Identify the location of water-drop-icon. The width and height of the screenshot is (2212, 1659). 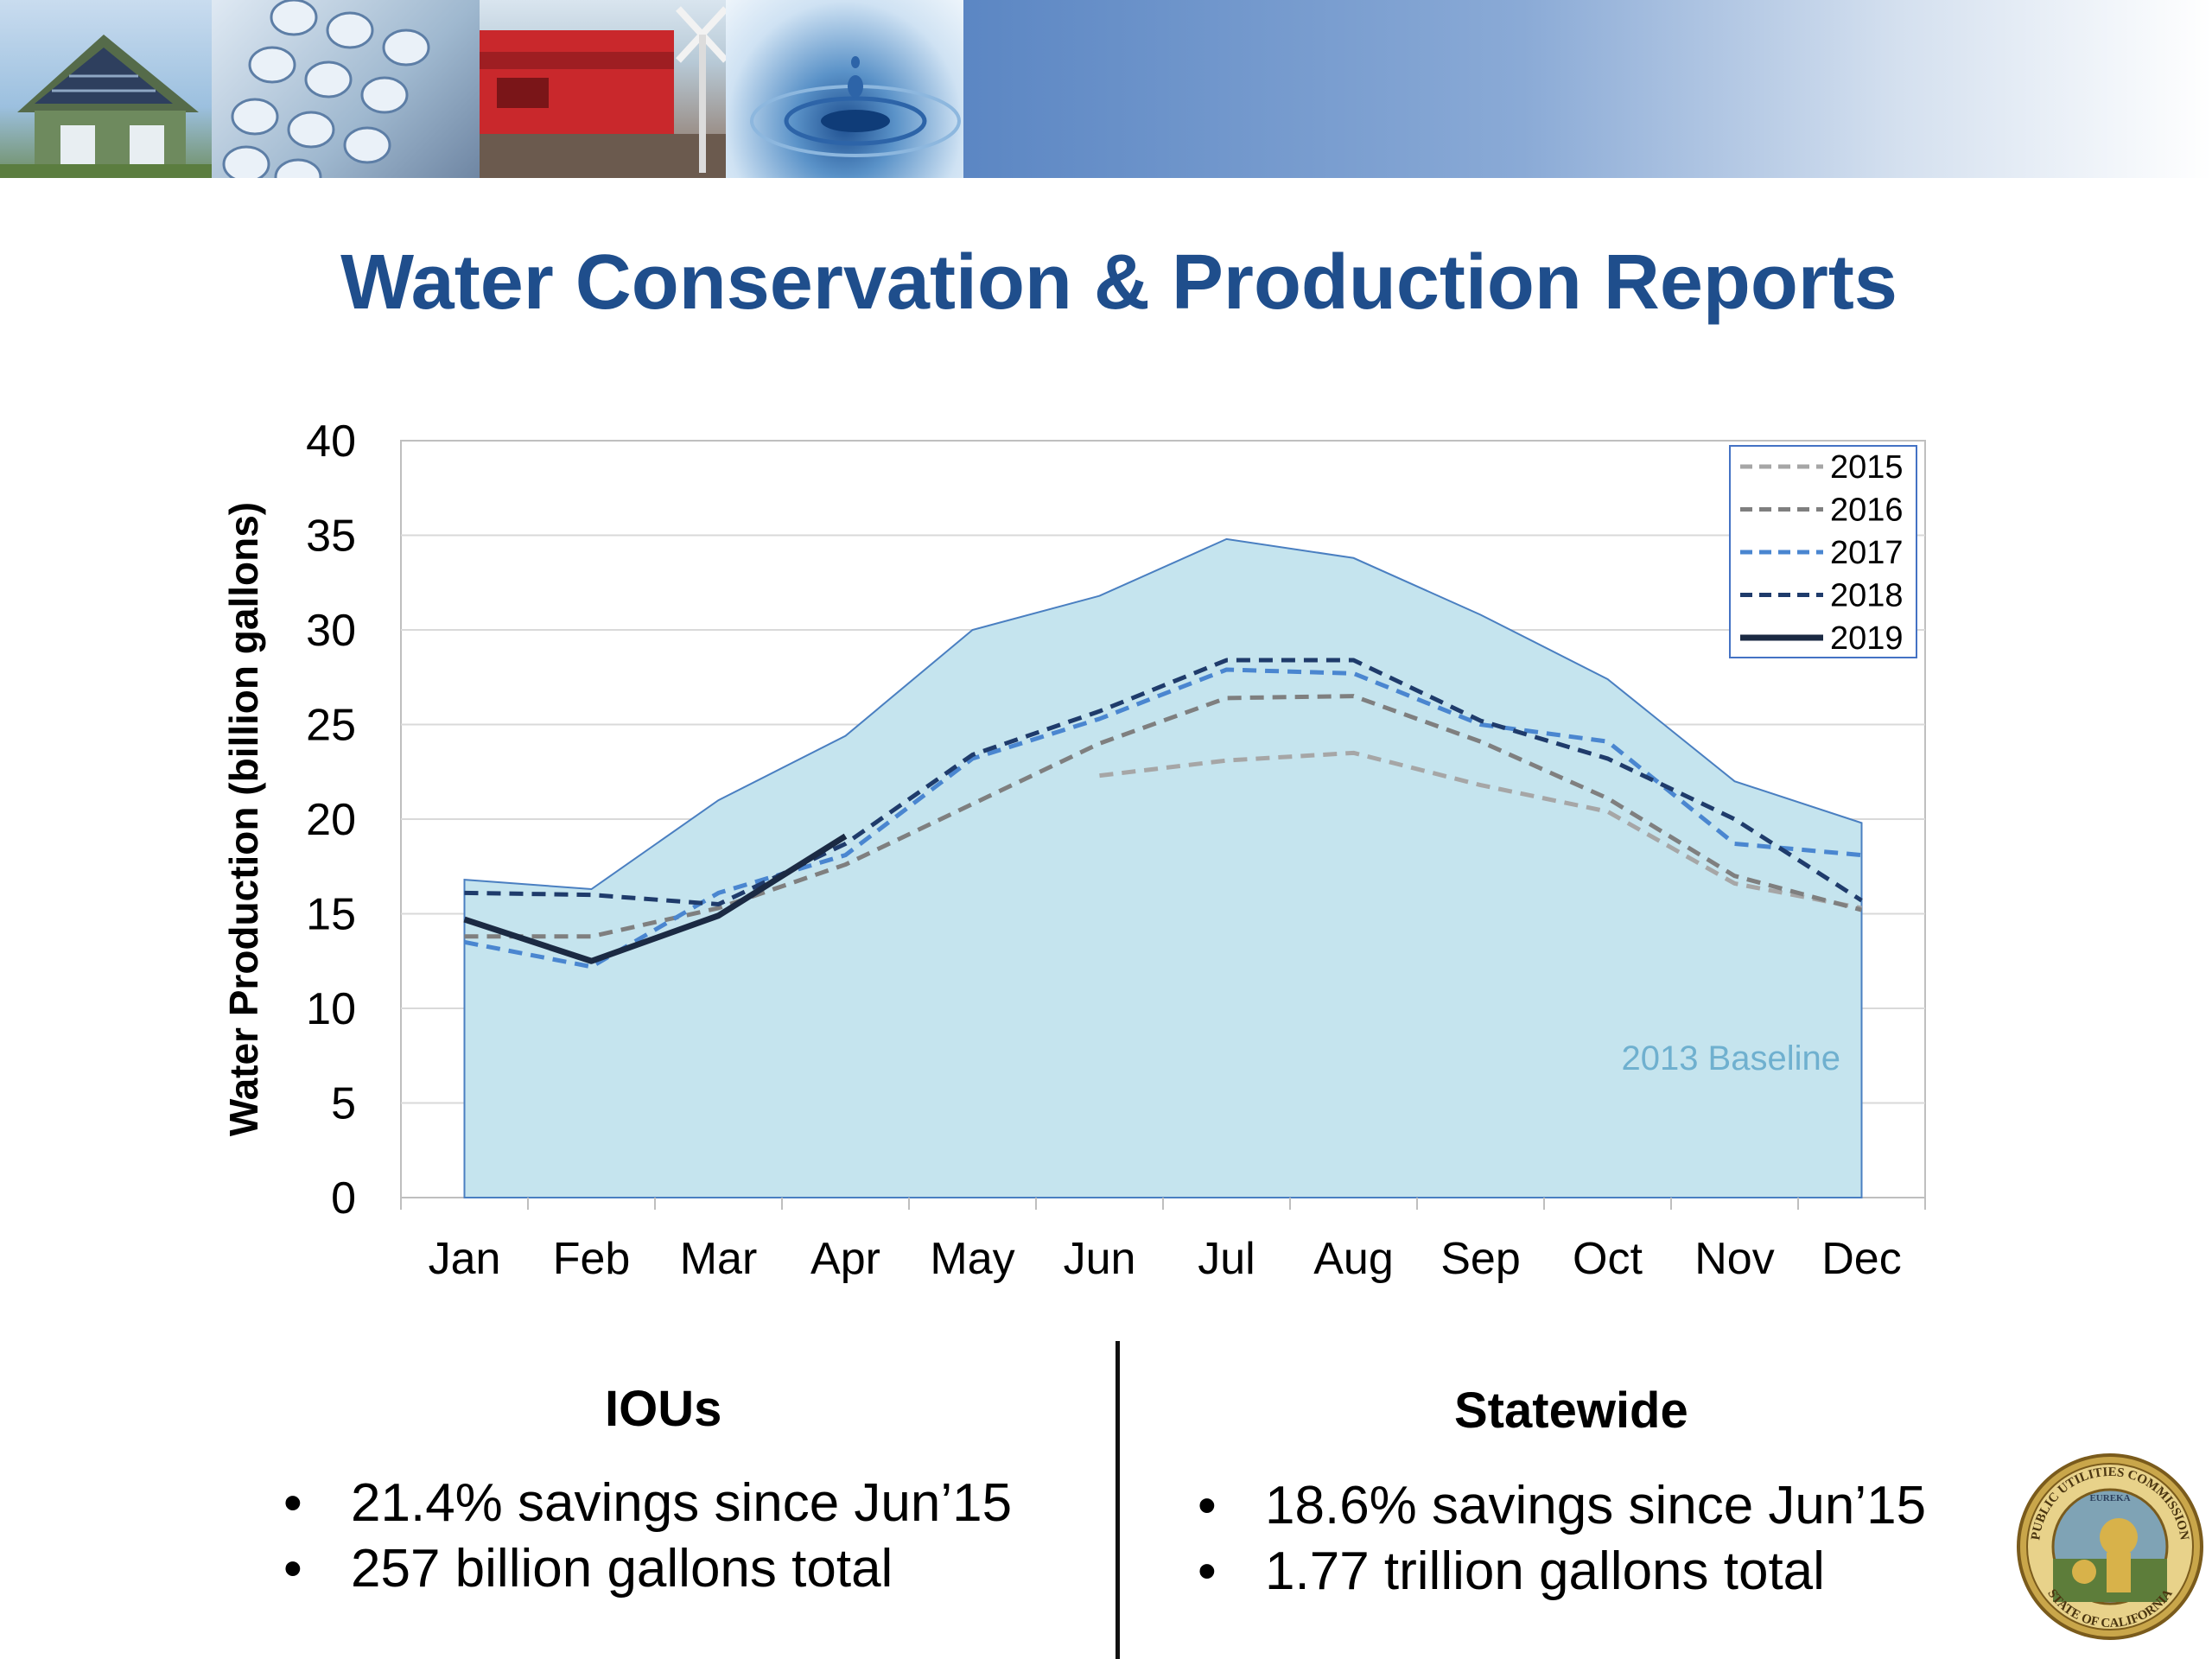
(855, 106).